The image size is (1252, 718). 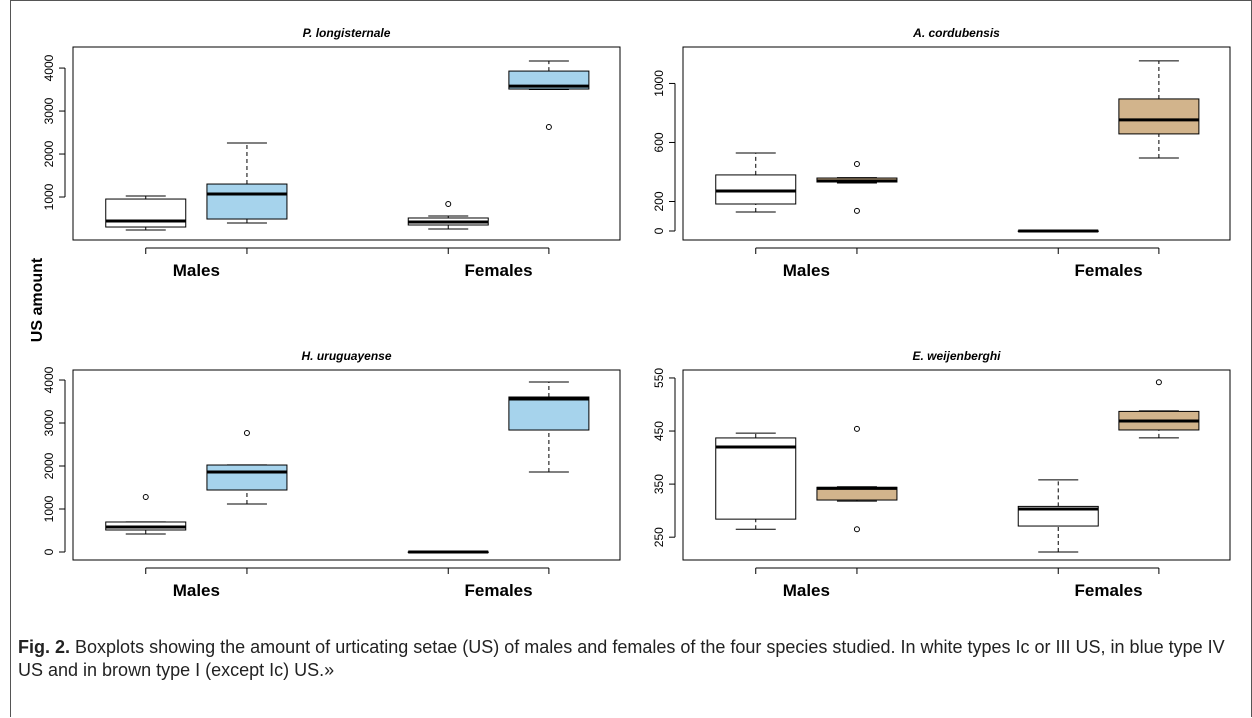 What do you see at coordinates (659, 201) in the screenshot?
I see `y-tick-label: 200` at bounding box center [659, 201].